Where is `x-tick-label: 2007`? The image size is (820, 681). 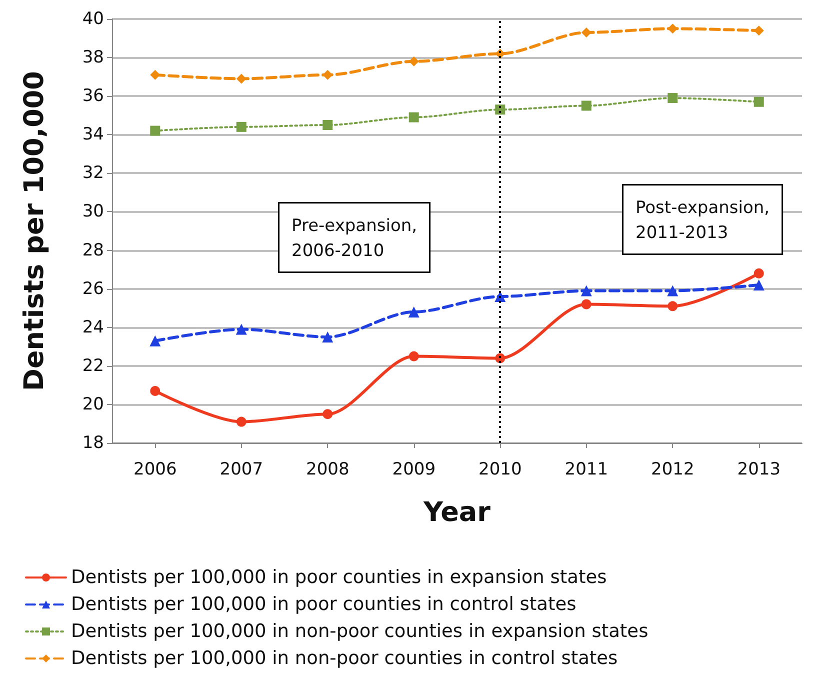
x-tick-label: 2007 is located at coordinates (242, 470).